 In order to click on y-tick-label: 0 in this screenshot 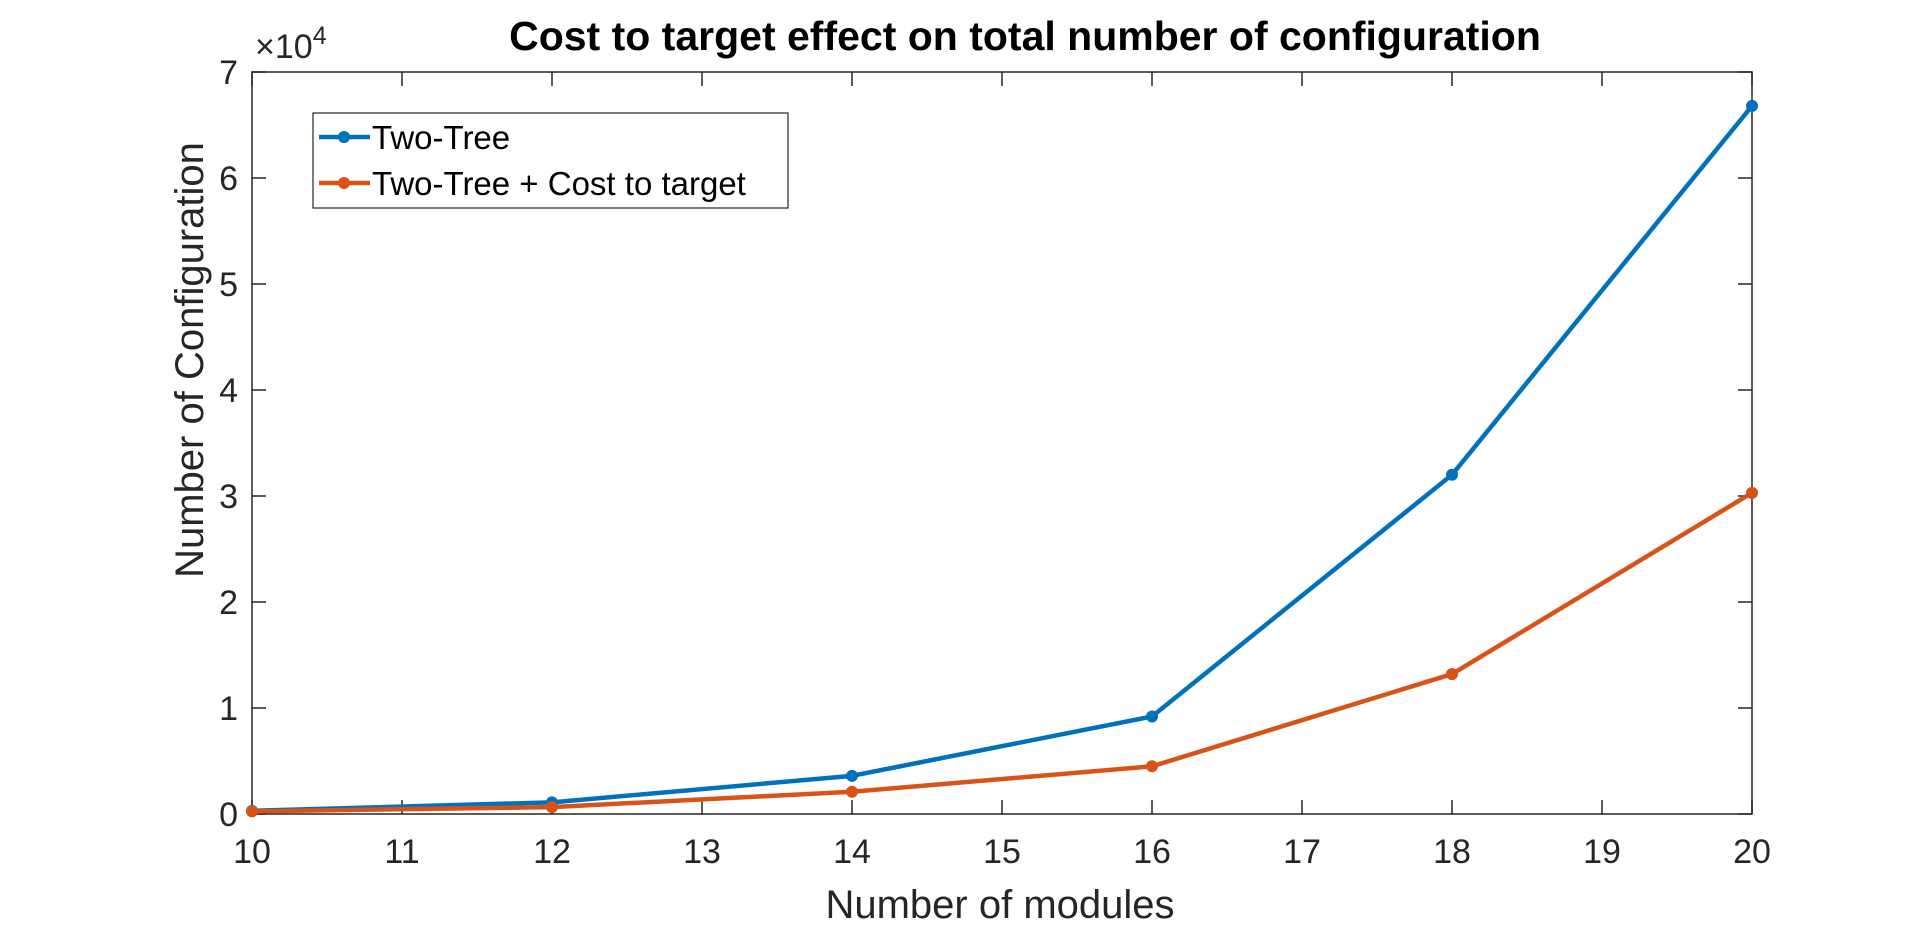, I will do `click(228, 815)`.